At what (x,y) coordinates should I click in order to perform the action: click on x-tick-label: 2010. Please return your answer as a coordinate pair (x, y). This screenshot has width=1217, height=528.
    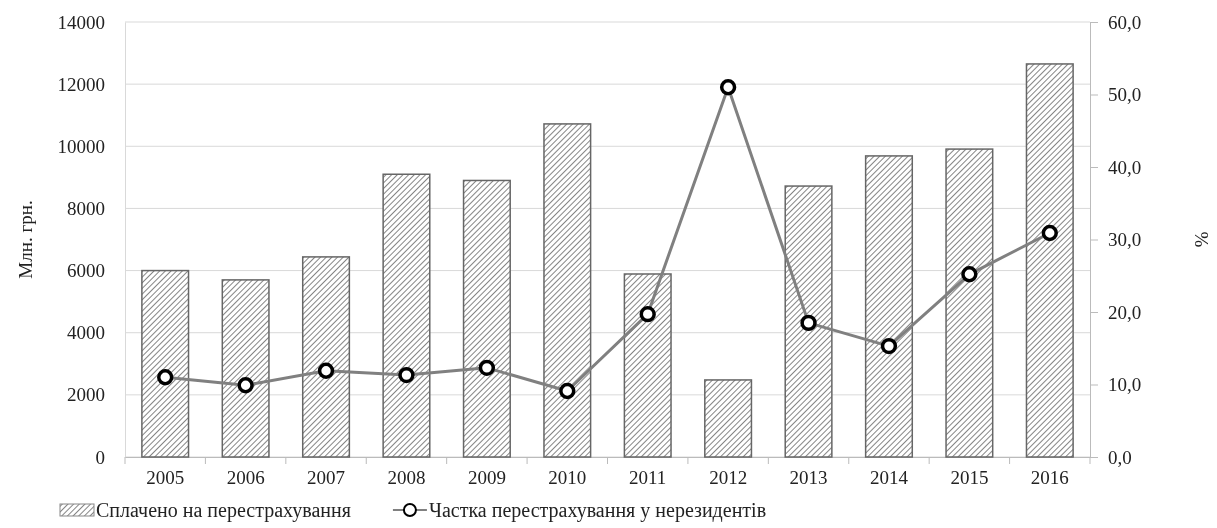
    Looking at the image, I should click on (567, 478).